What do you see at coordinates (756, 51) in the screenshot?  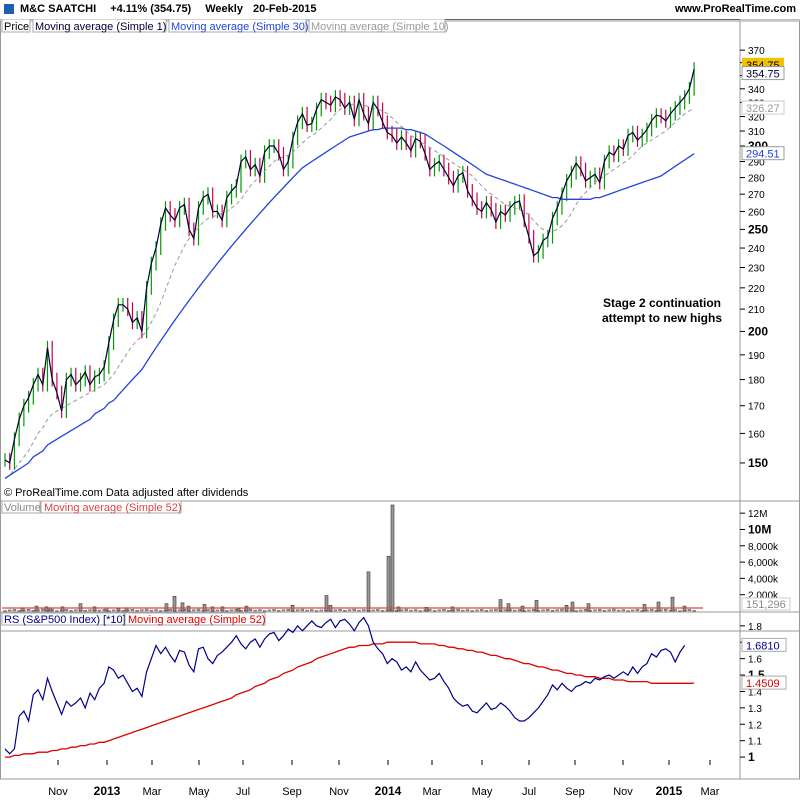 I see `price-tick-label: 370` at bounding box center [756, 51].